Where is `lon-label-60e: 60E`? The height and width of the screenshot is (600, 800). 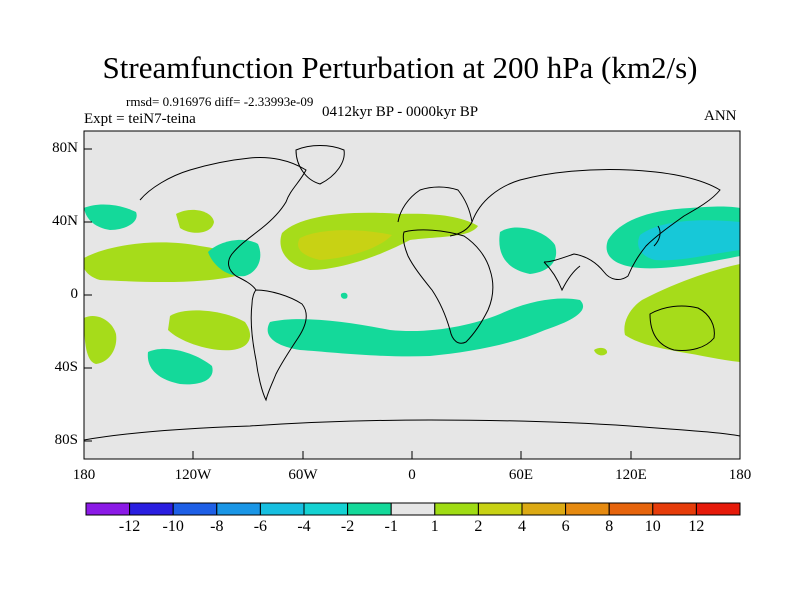
lon-label-60e: 60E is located at coordinates (521, 475).